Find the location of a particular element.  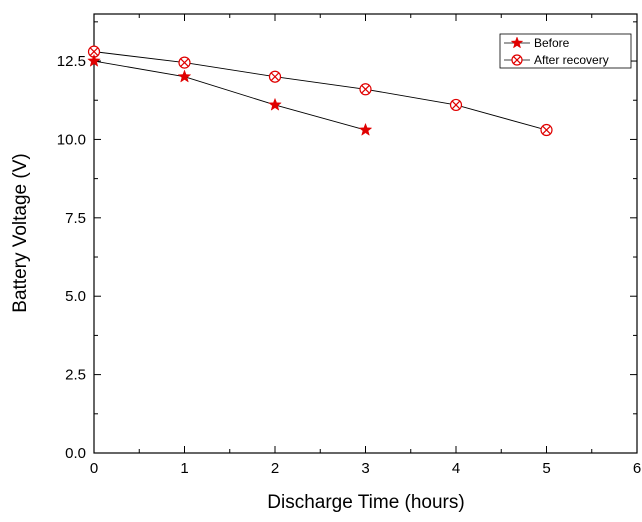

x-tick-label: 6 is located at coordinates (637, 468).